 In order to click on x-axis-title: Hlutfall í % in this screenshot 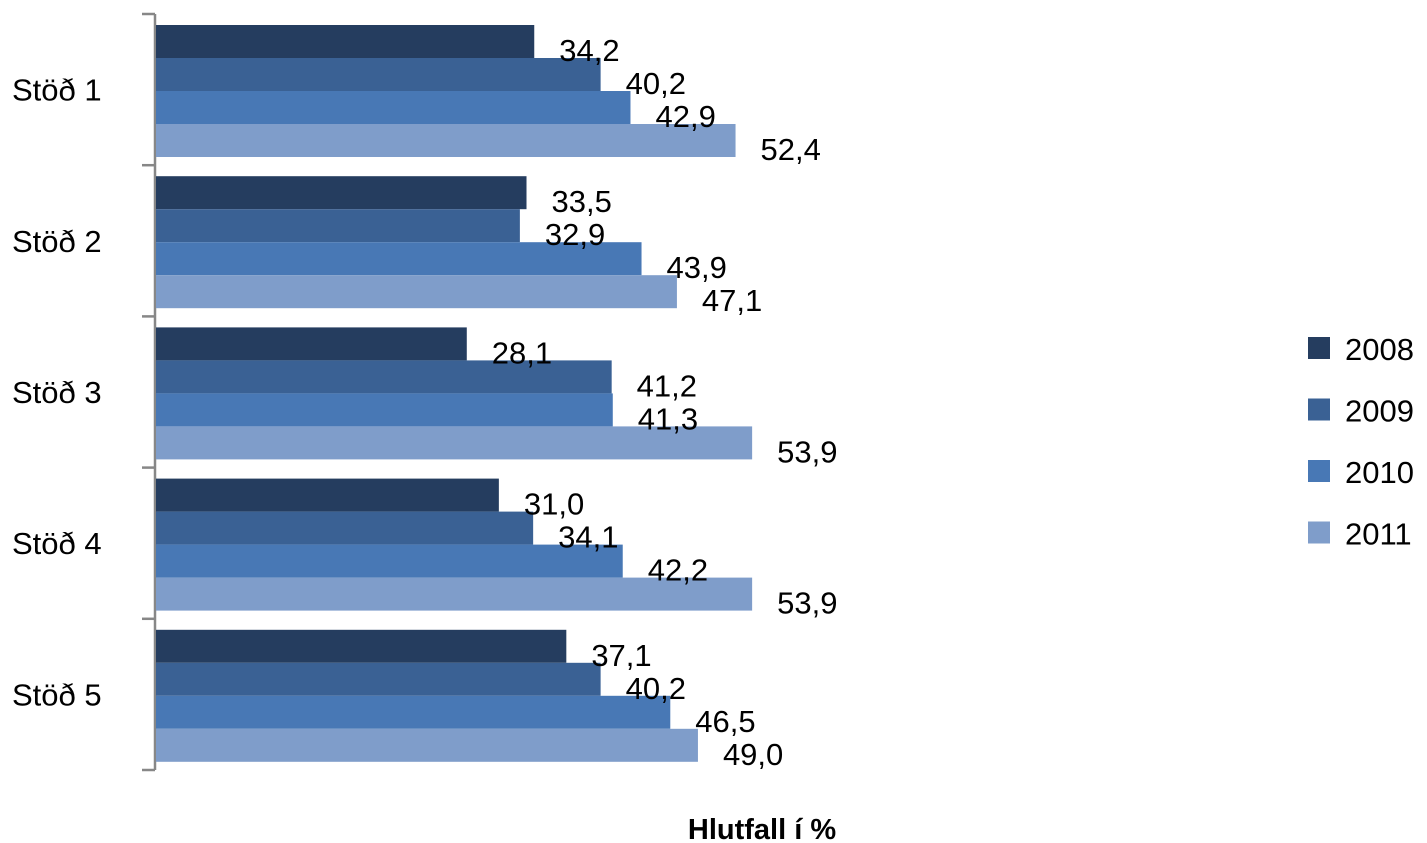, I will do `click(762, 828)`.